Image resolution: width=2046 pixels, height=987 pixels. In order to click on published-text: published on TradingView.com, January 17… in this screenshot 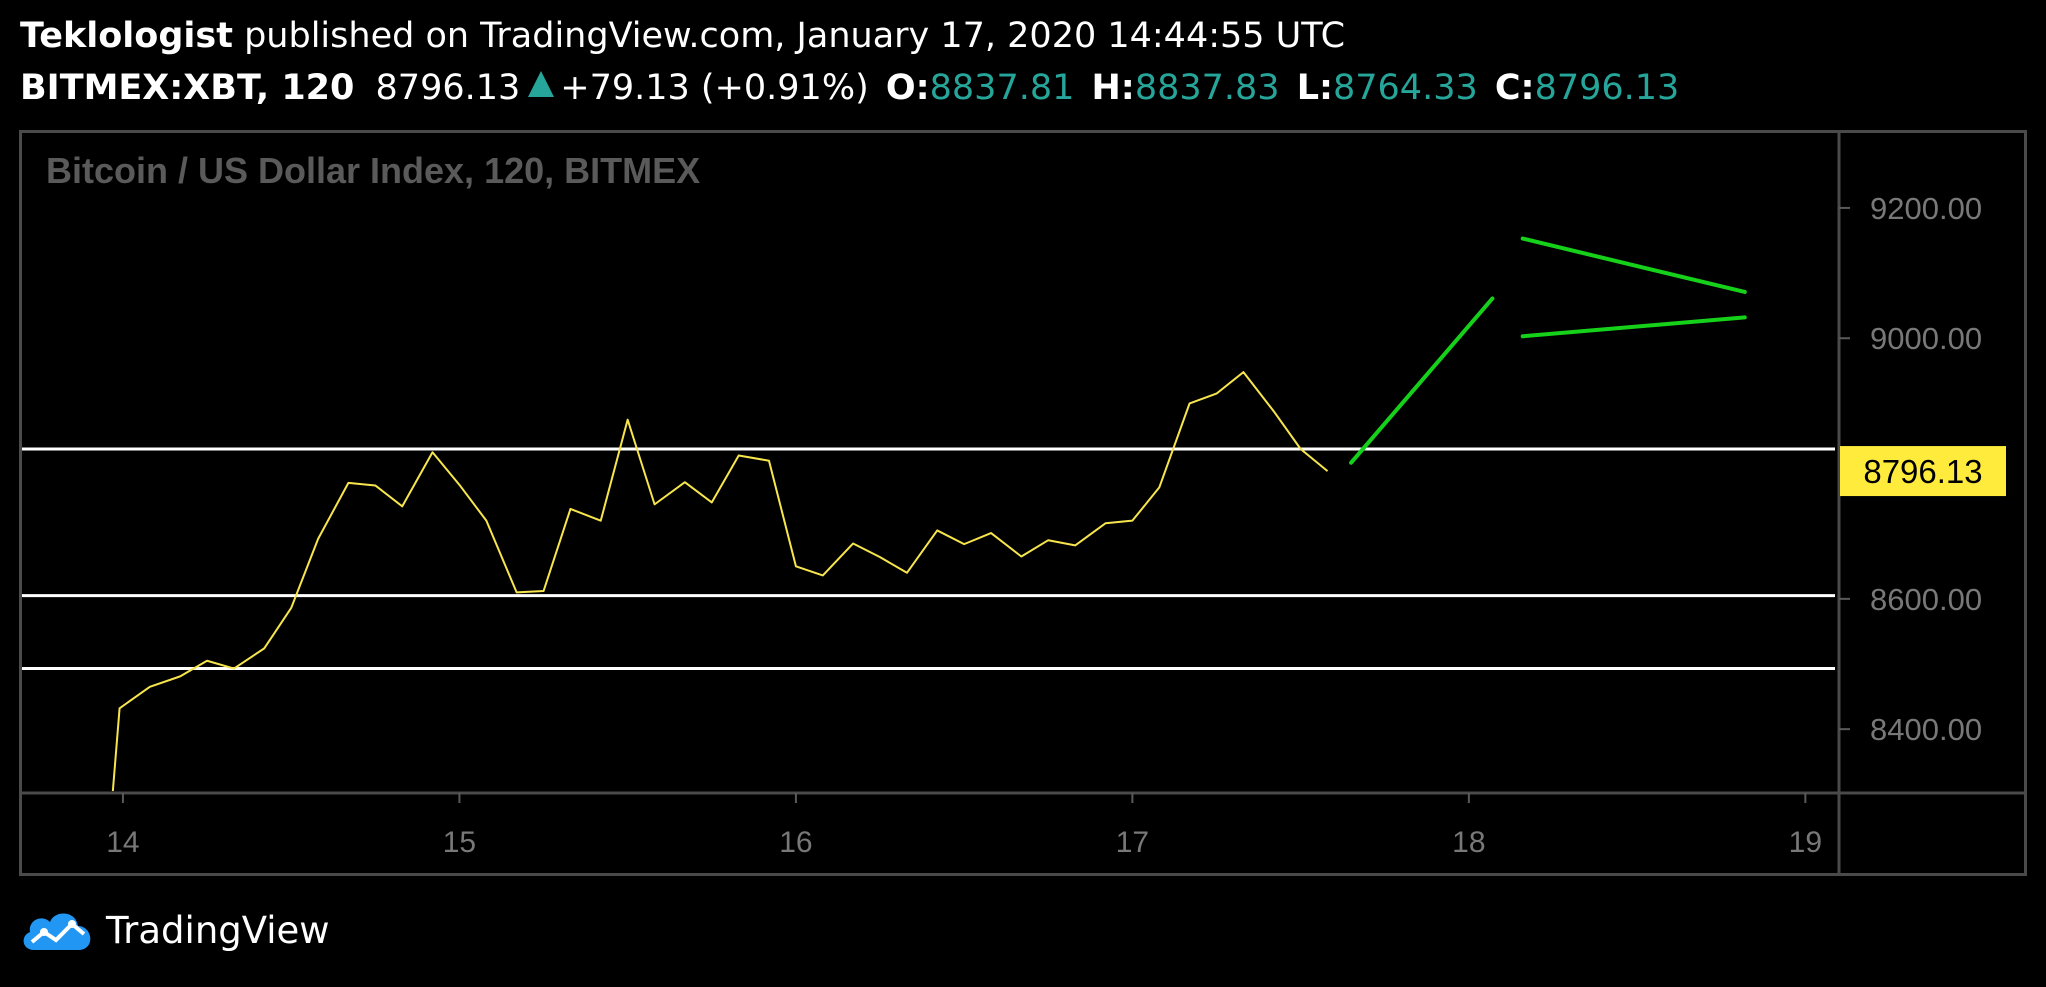, I will do `click(795, 36)`.